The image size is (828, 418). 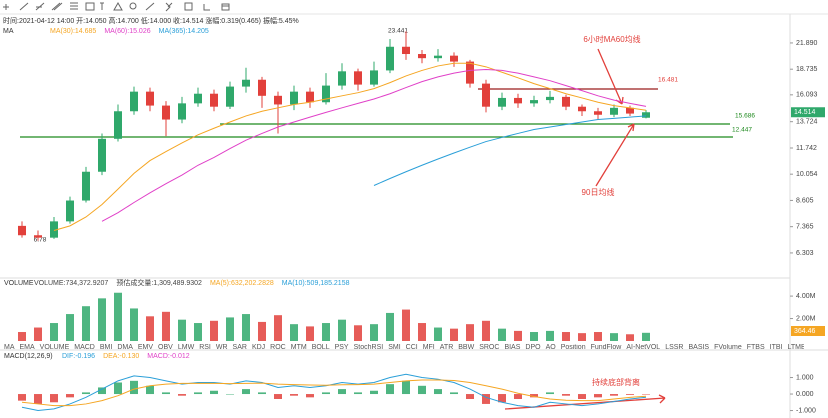 I want to click on indicator-tab: EMV, so click(x=145, y=347).